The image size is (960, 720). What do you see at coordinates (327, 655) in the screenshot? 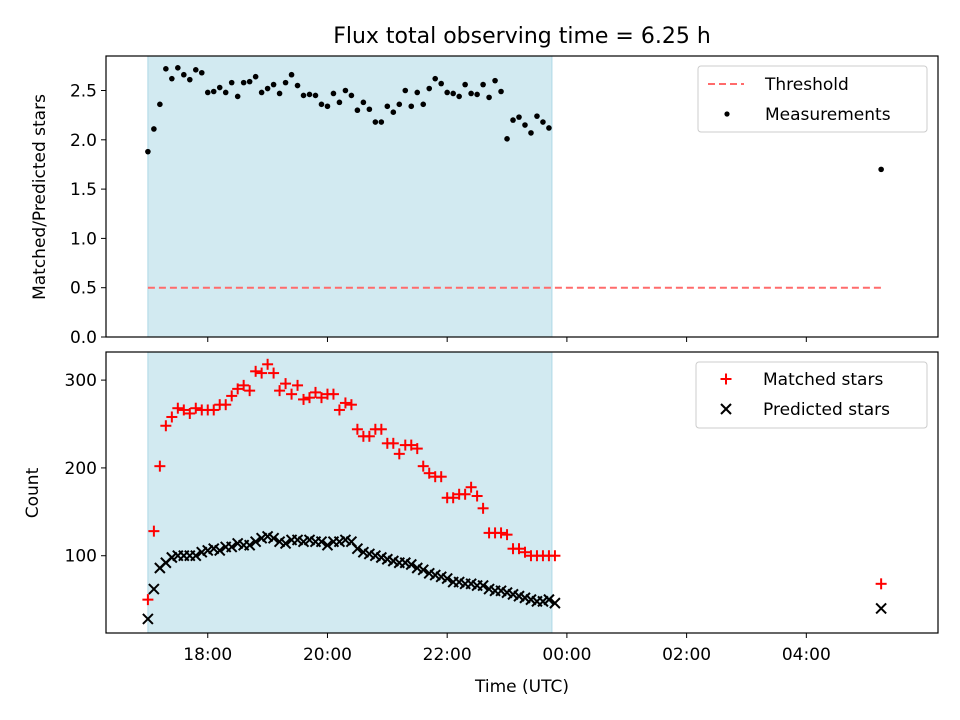
I see `x-tick-label: 20:00` at bounding box center [327, 655].